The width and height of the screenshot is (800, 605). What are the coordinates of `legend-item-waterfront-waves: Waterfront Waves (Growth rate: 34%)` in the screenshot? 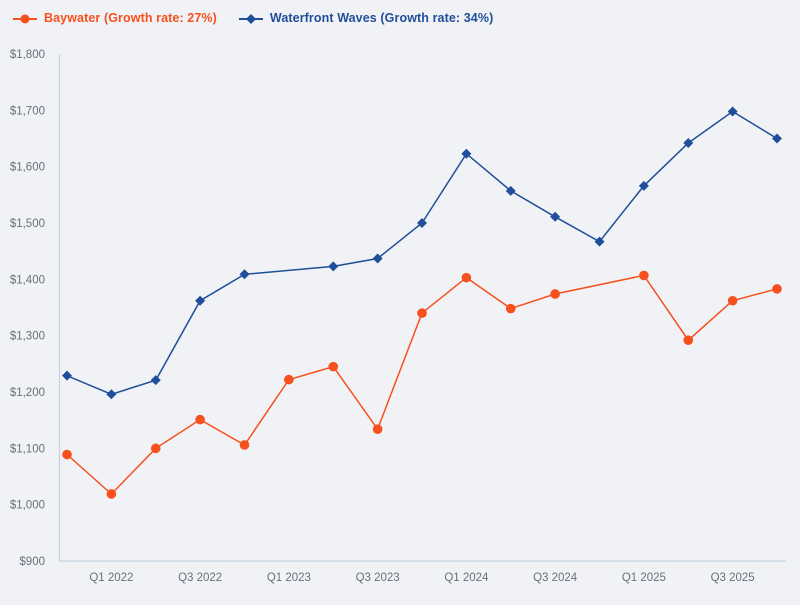 It's located at (366, 18).